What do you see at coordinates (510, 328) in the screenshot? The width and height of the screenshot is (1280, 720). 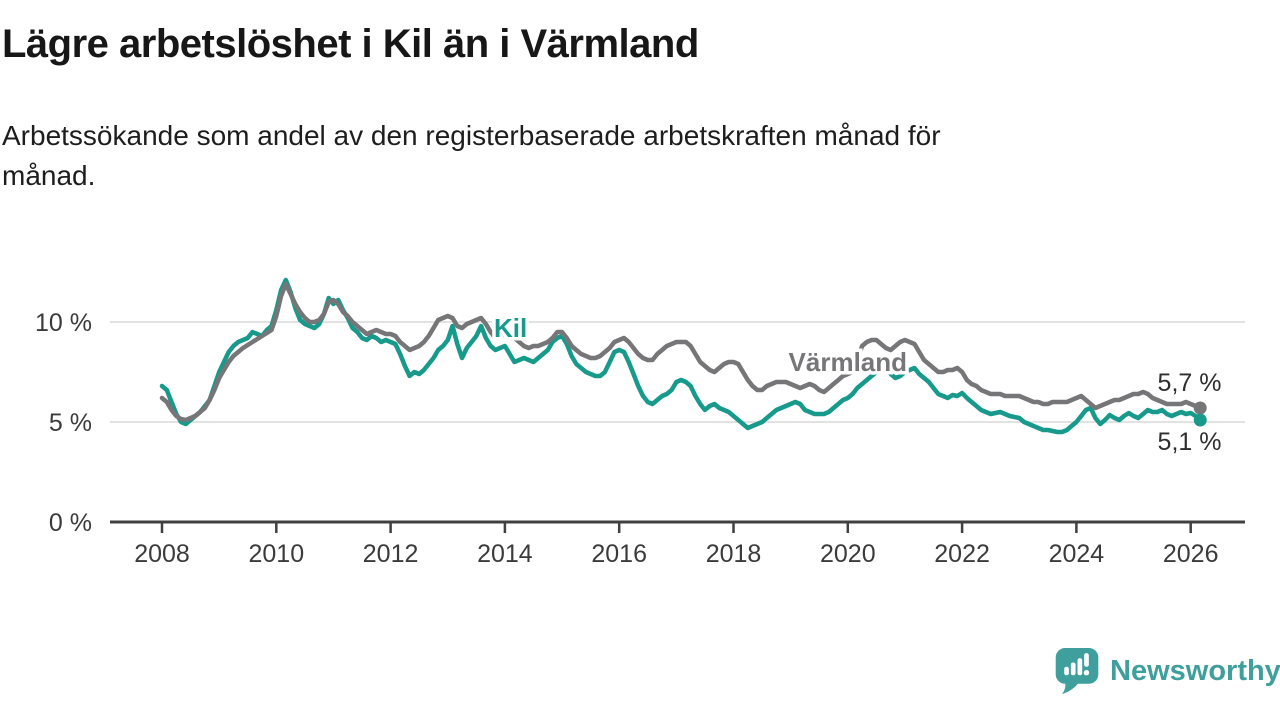 I see `series-label-kil: Kil` at bounding box center [510, 328].